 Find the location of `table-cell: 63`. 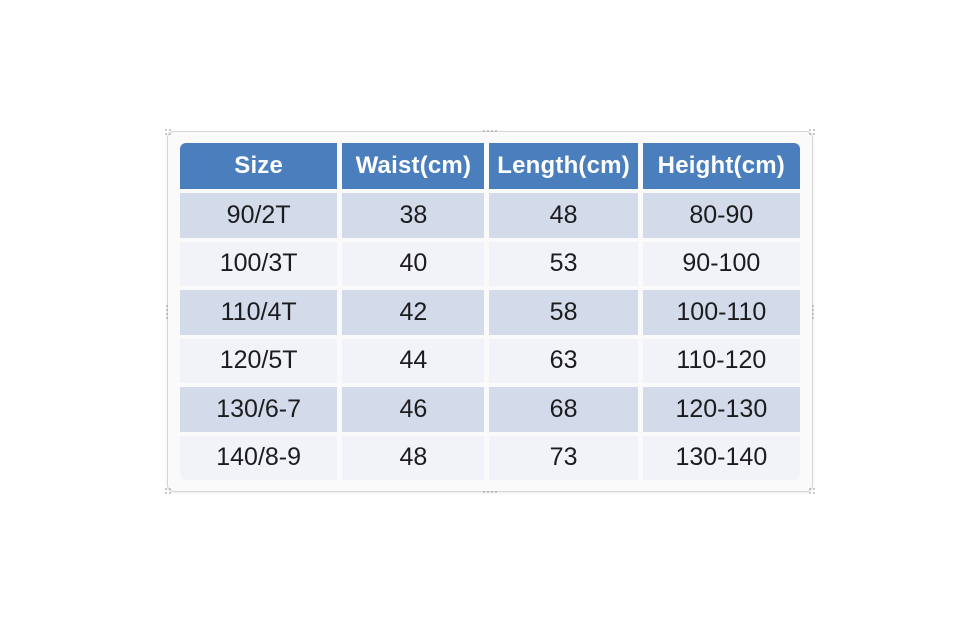

table-cell: 63 is located at coordinates (563, 360).